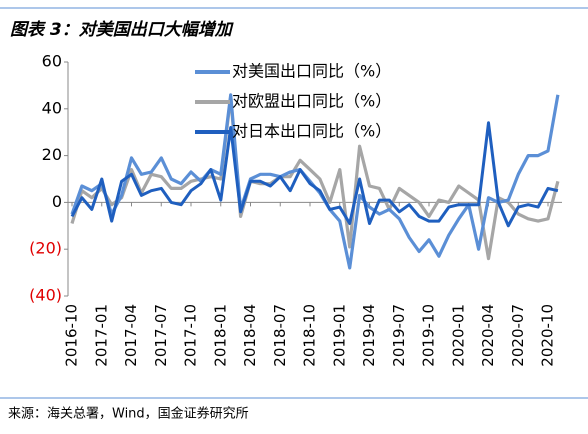  I want to click on legend-label: 对美国出口同比（%）, so click(311, 71).